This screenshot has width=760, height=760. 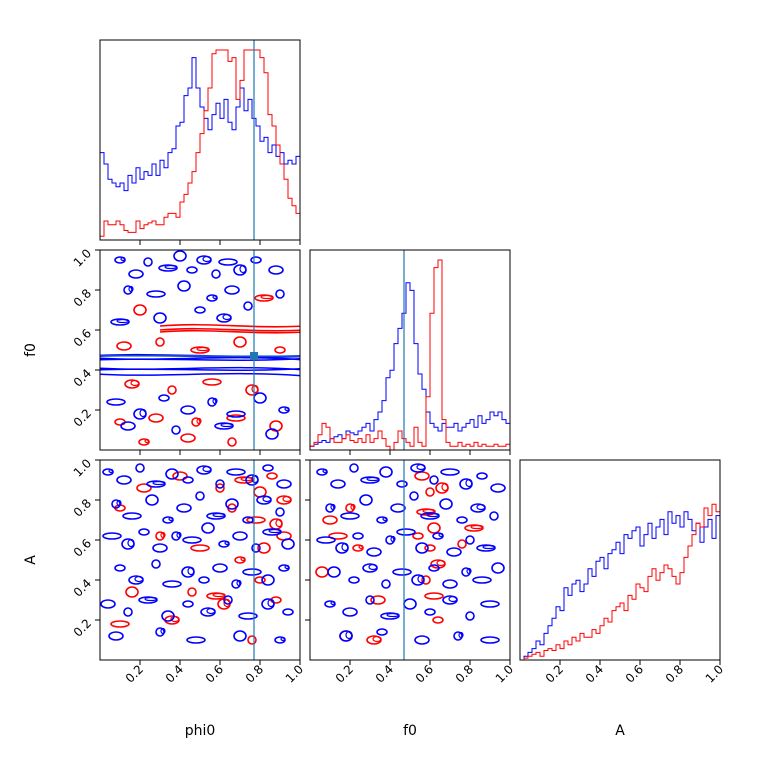 I want to click on contour-line-blue, so click(x=200, y=359).